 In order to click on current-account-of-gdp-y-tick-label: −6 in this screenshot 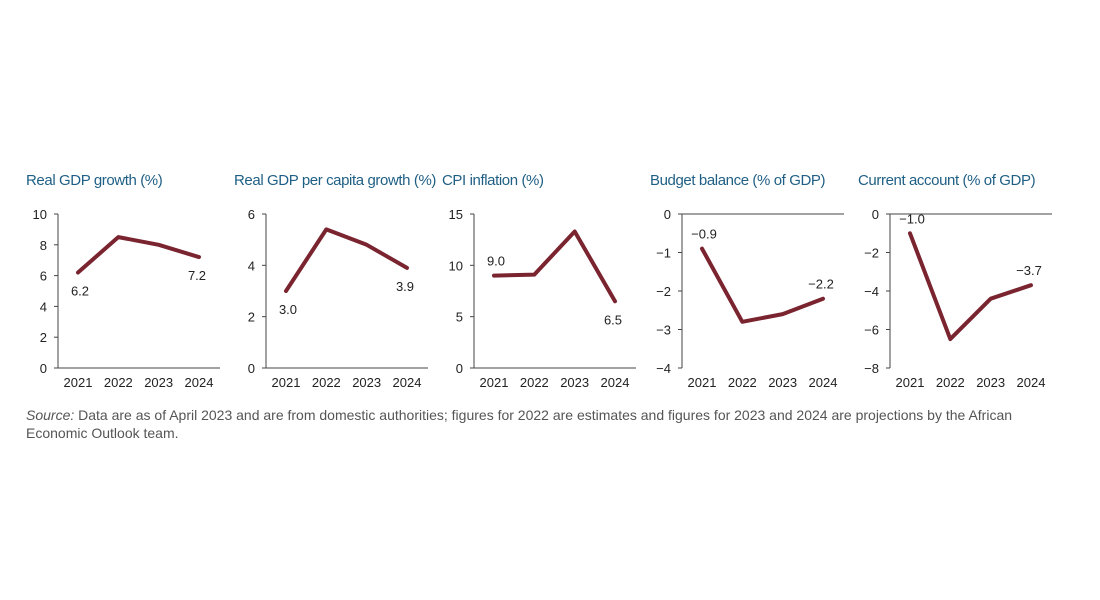, I will do `click(871, 330)`.